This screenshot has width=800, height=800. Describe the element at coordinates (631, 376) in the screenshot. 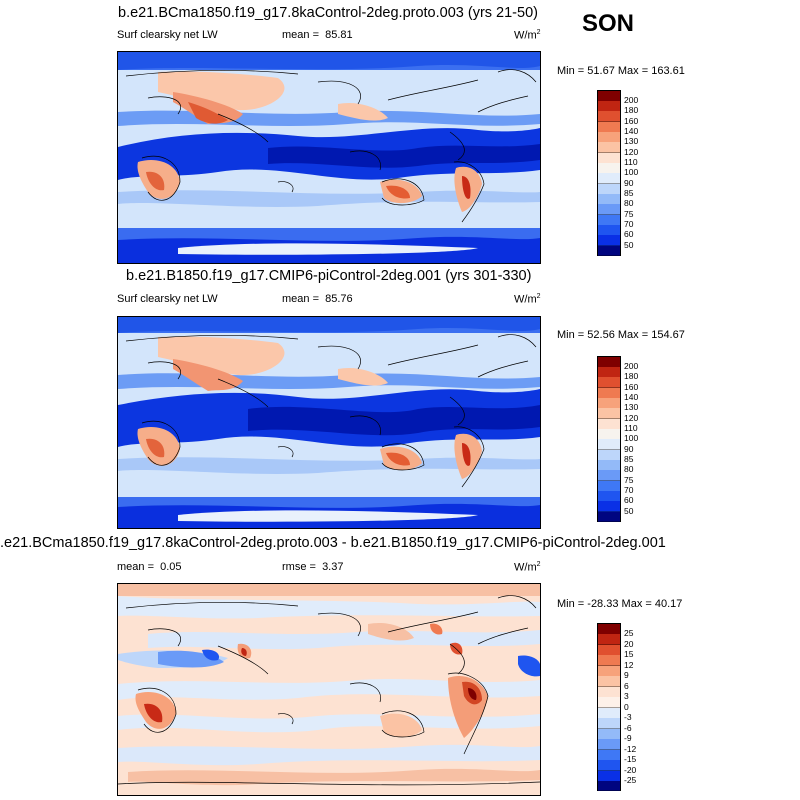

I see `panel2-tick: 180` at that location.